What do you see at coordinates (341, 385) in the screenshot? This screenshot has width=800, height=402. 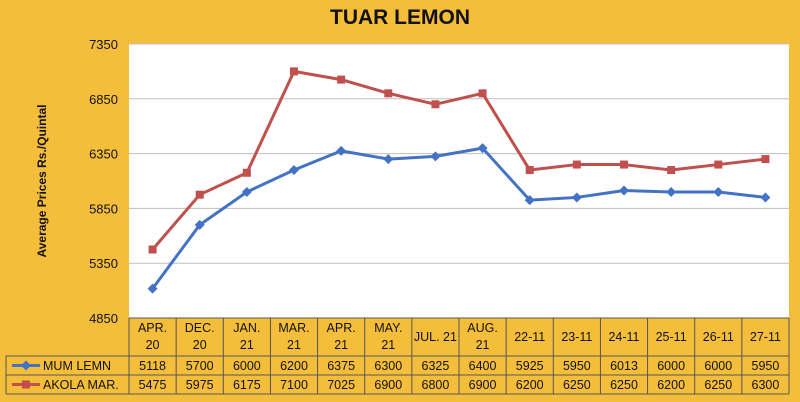 I see `table-cell: 7025` at bounding box center [341, 385].